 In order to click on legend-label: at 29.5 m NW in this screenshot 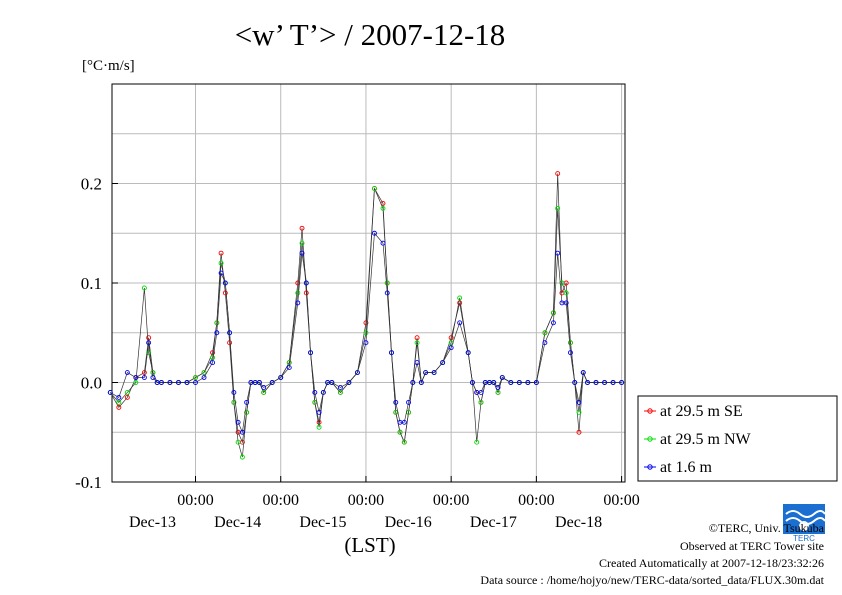, I will do `click(706, 439)`.